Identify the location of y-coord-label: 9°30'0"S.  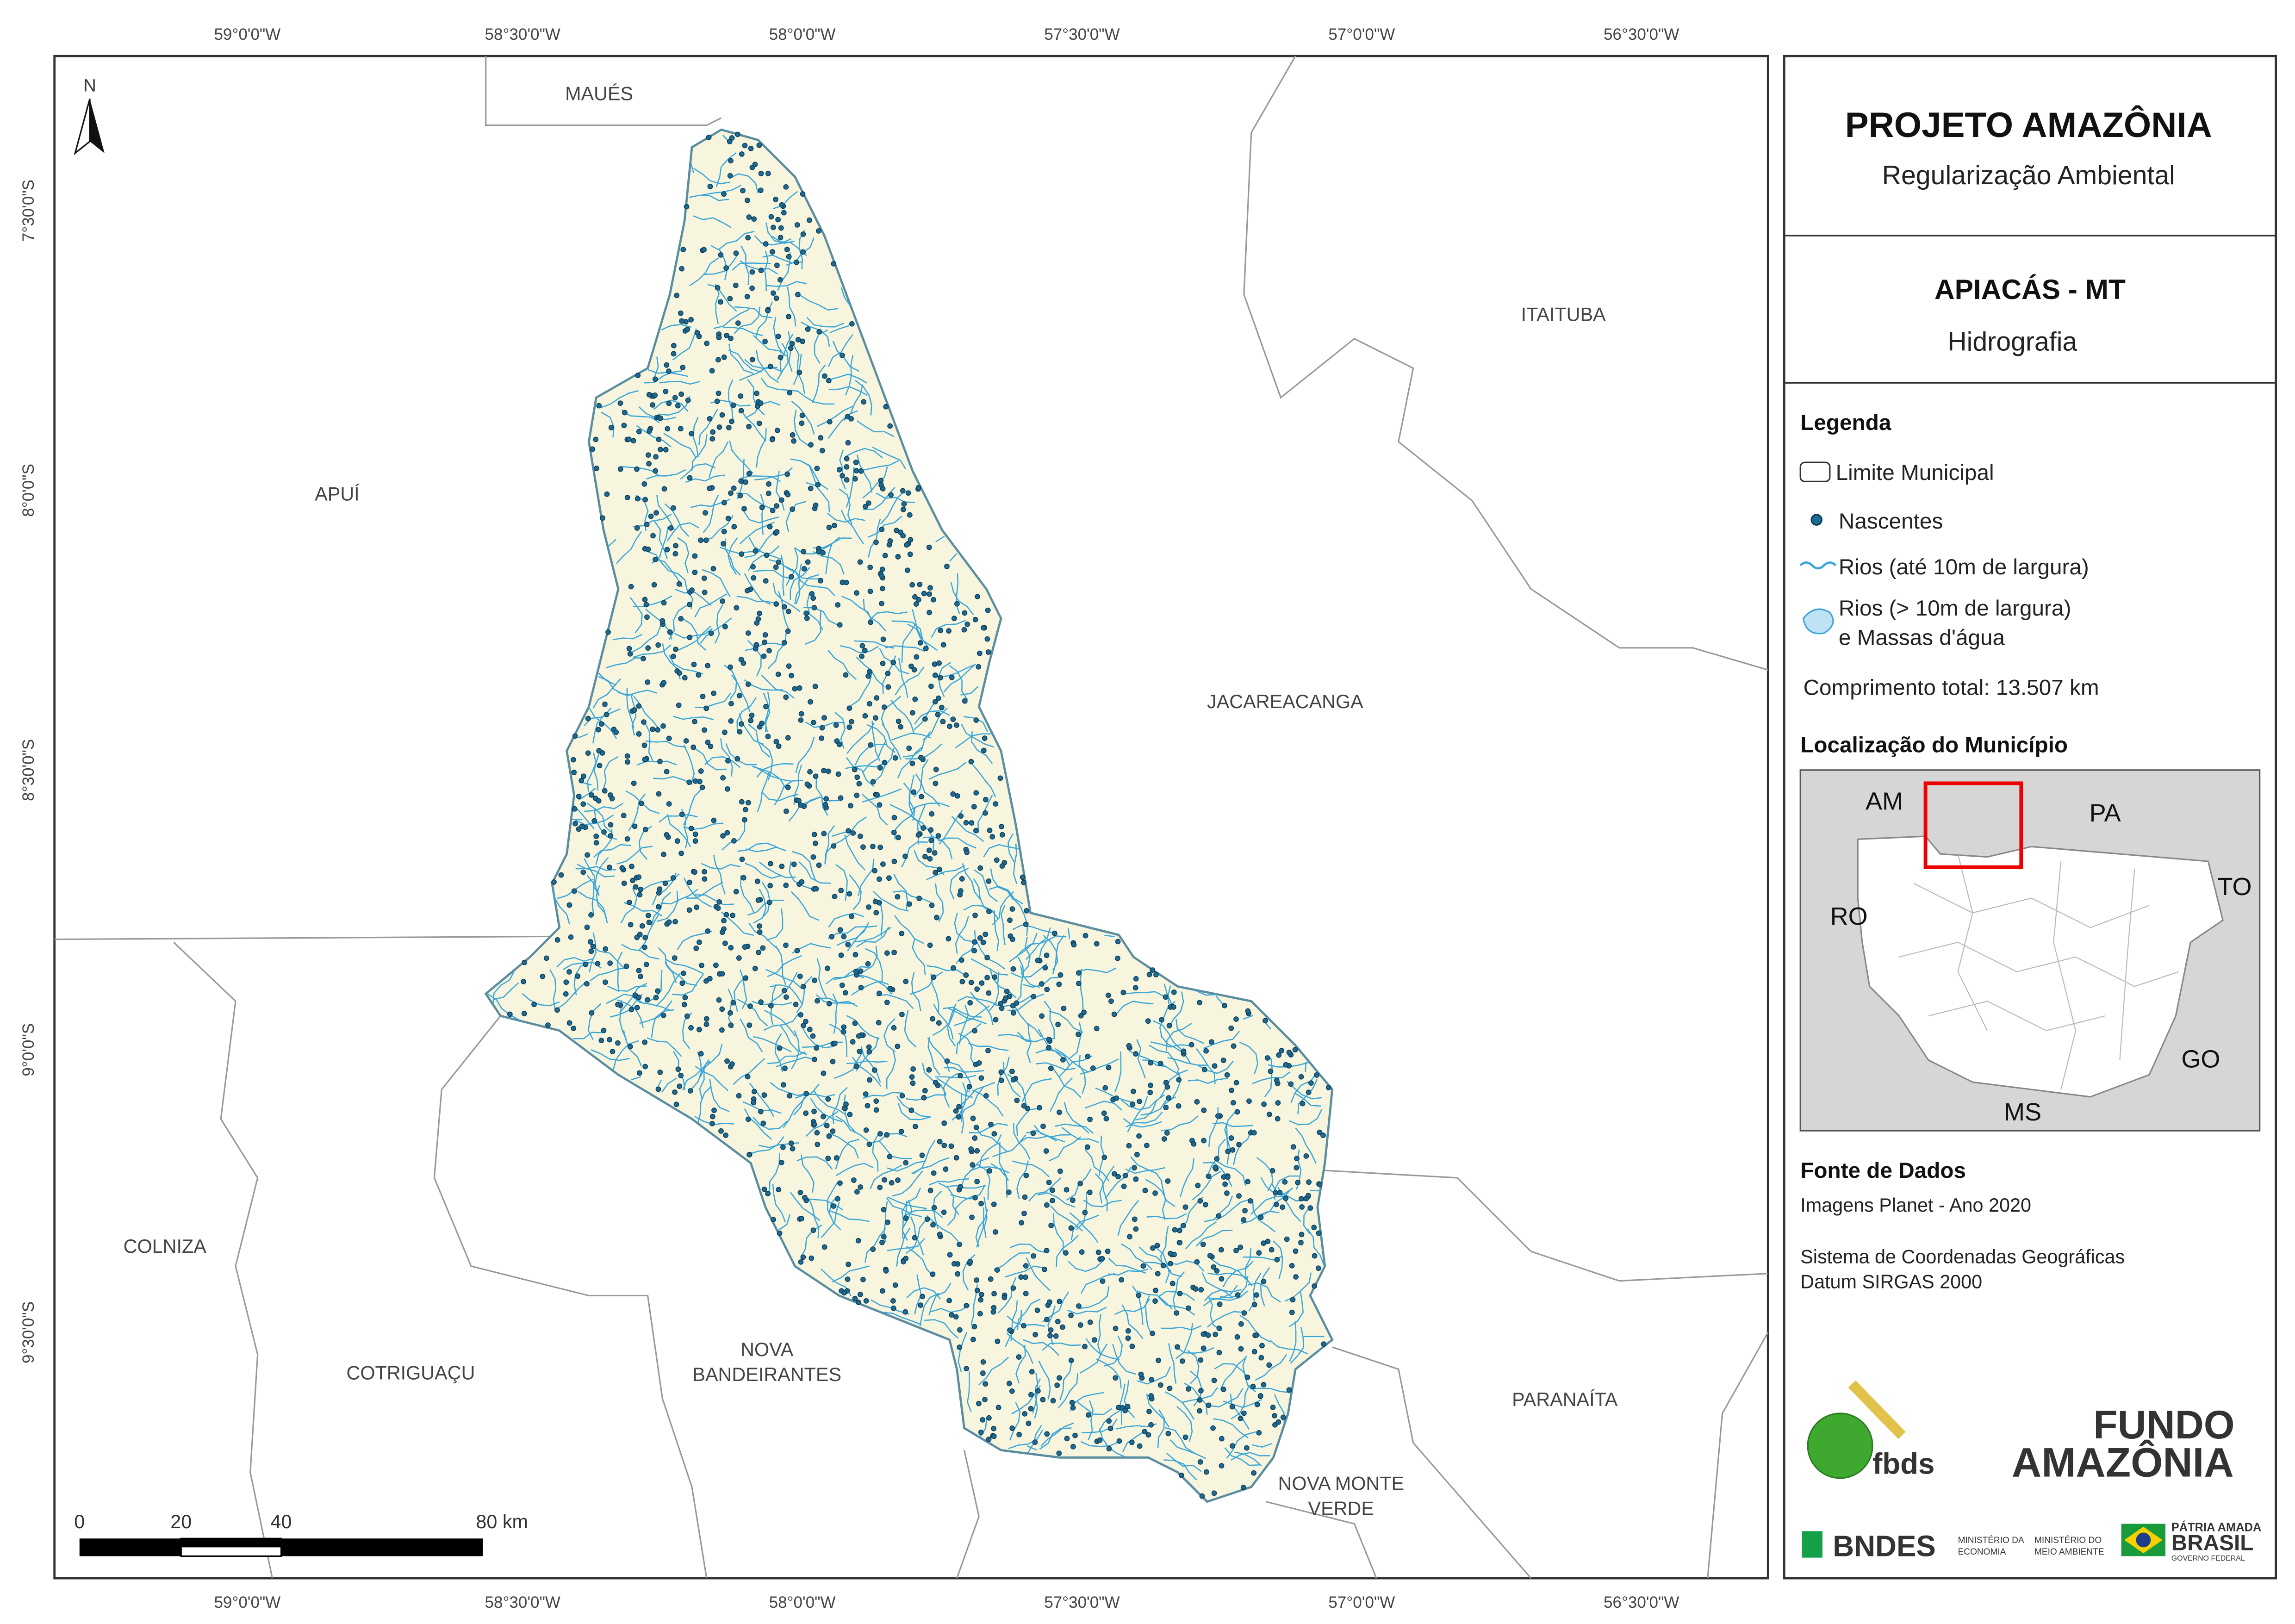
(28, 1332).